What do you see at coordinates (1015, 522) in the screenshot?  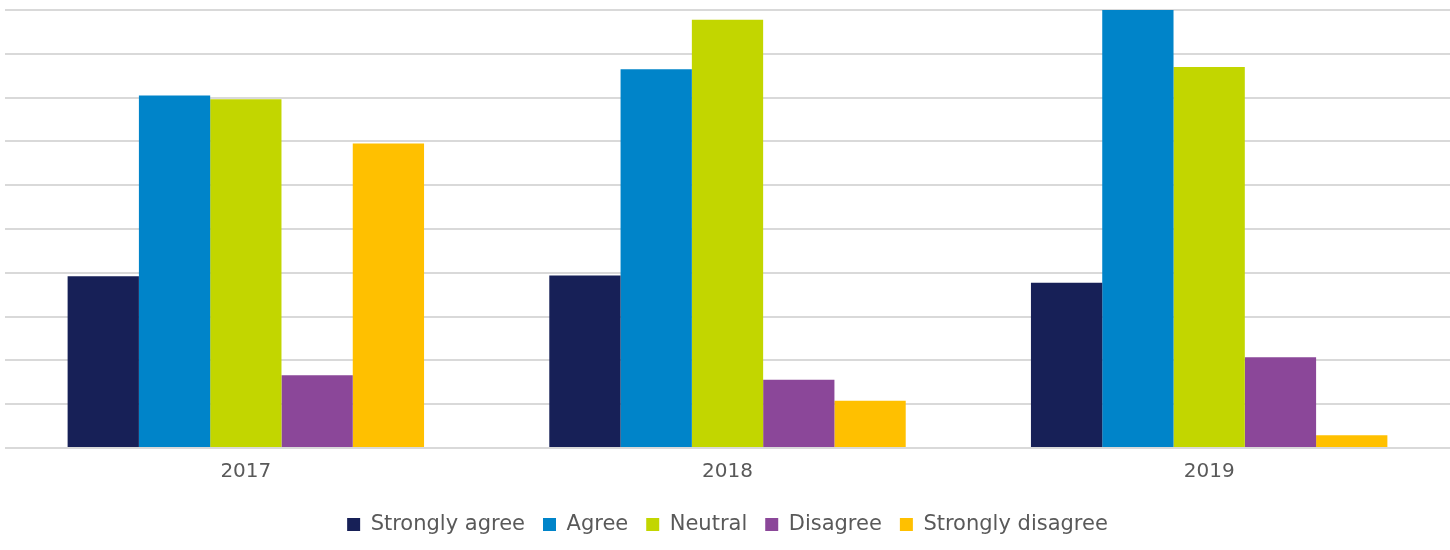 I see `legend-label: Strongly disagree` at bounding box center [1015, 522].